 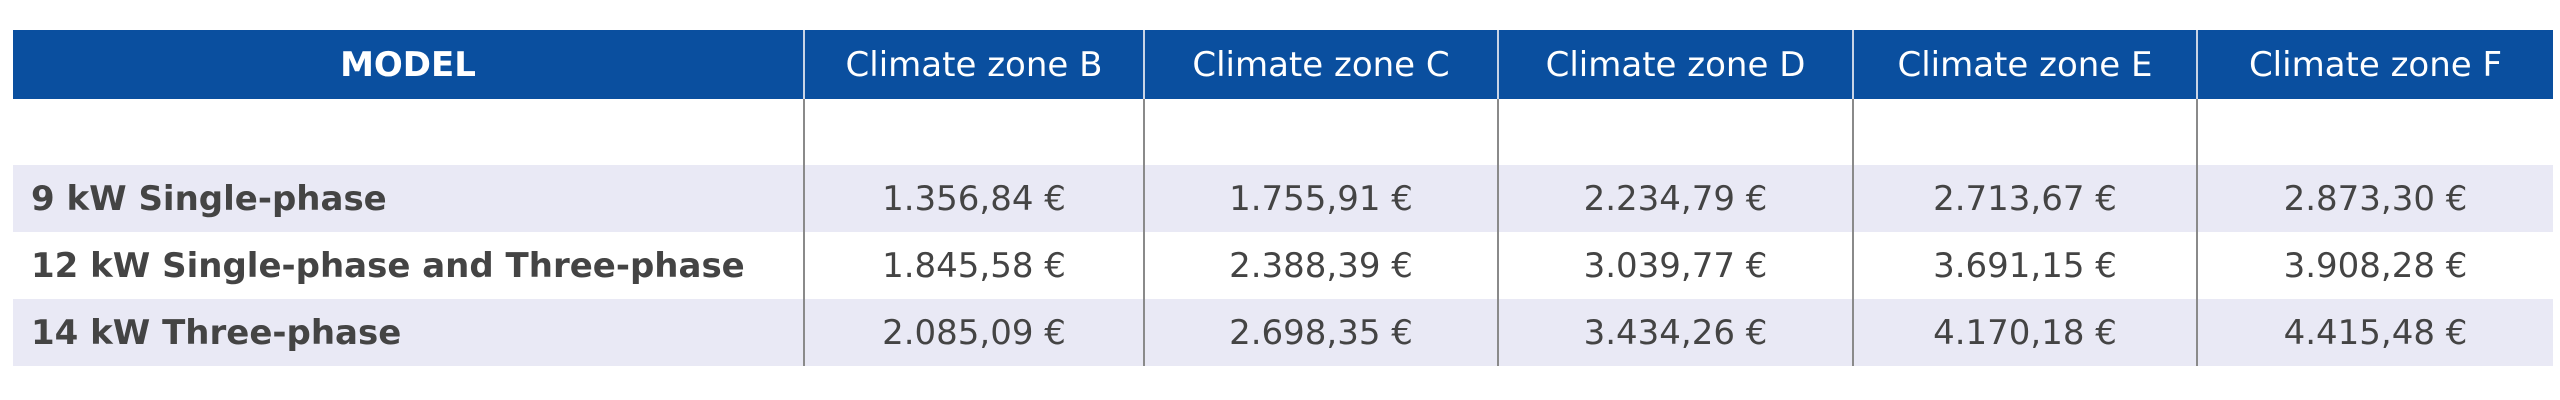 What do you see at coordinates (1320, 198) in the screenshot?
I see `price-cell: 1.755,91 €` at bounding box center [1320, 198].